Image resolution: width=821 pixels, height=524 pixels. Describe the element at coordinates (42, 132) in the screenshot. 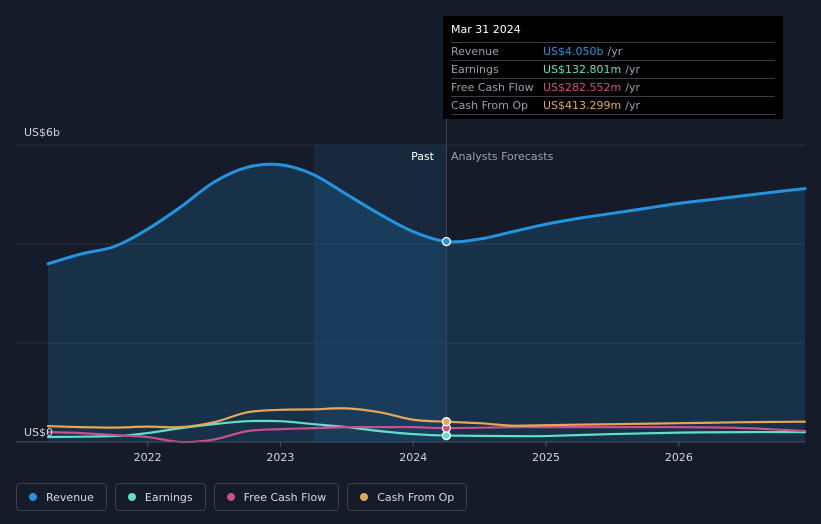

I see `y-axis-top-label: US$6b` at that location.